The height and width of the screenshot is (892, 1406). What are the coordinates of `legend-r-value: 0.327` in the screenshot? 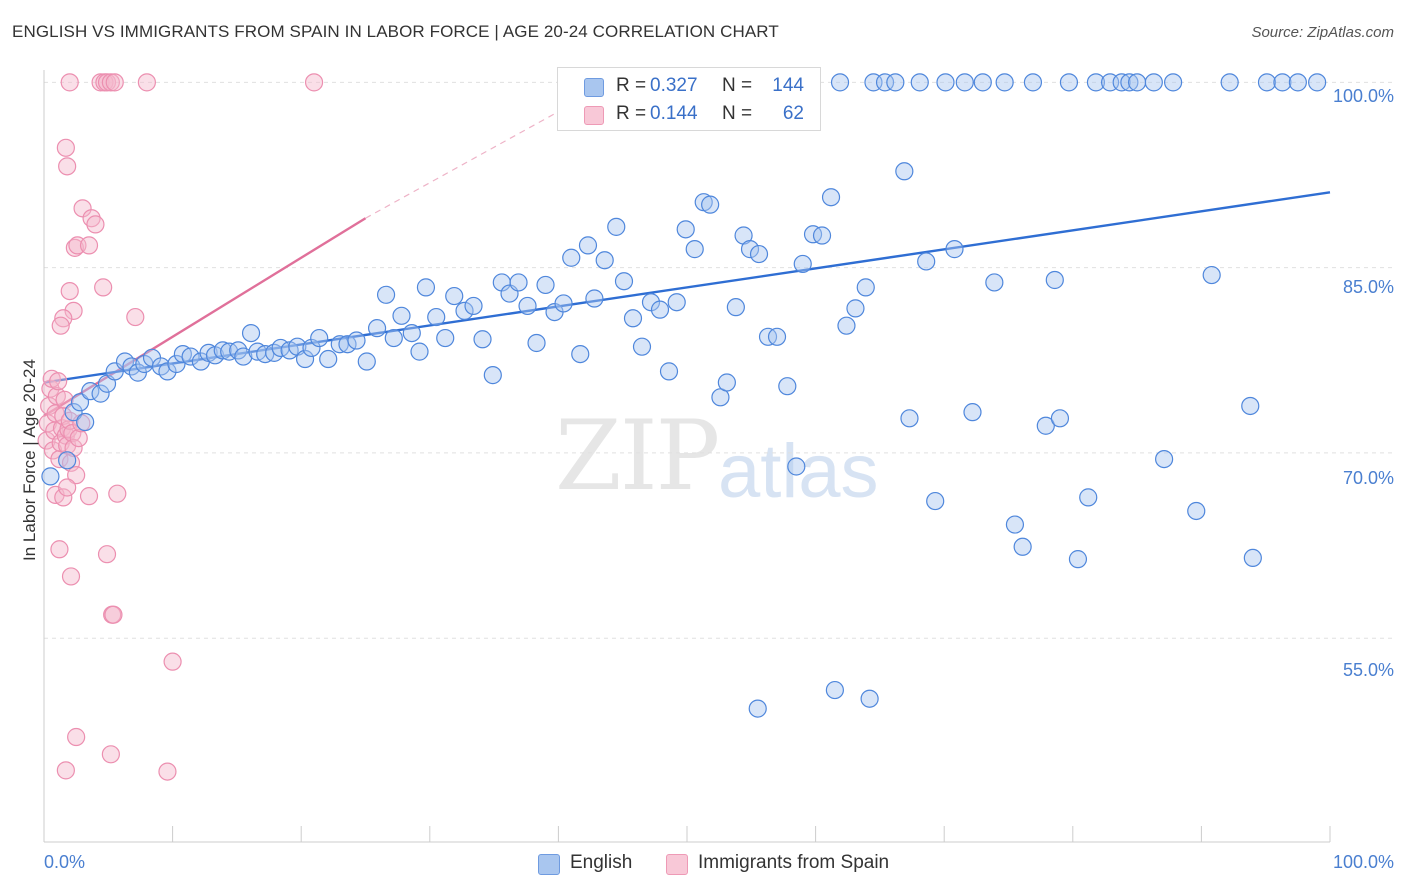 It's located at (674, 85).